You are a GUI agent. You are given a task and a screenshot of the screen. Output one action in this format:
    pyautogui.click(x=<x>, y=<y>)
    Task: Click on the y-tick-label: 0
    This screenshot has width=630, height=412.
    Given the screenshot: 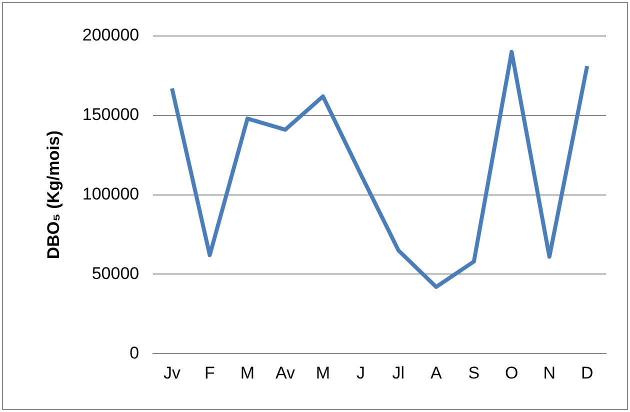 What is the action you would take?
    pyautogui.click(x=135, y=352)
    